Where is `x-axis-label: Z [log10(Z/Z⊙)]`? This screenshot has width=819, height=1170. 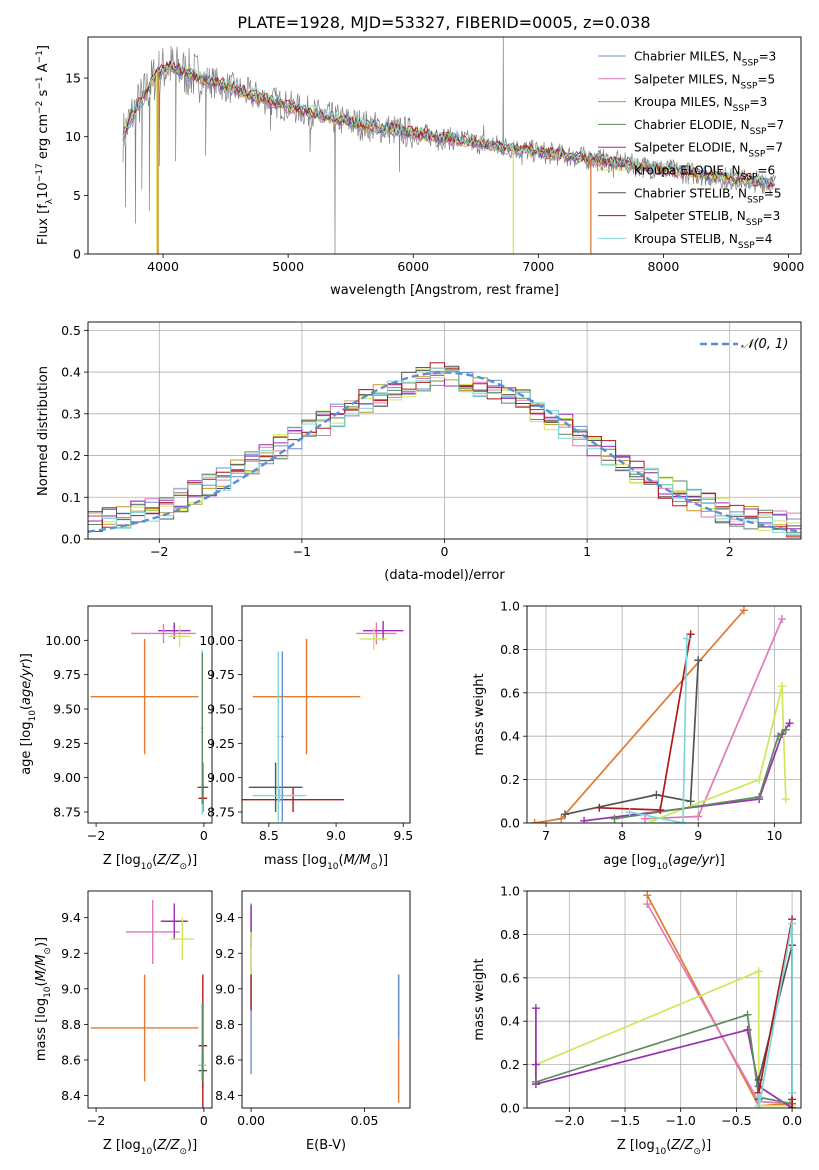
x-axis-label: Z [log10(Z/Z⊙)] is located at coordinates (150, 1147).